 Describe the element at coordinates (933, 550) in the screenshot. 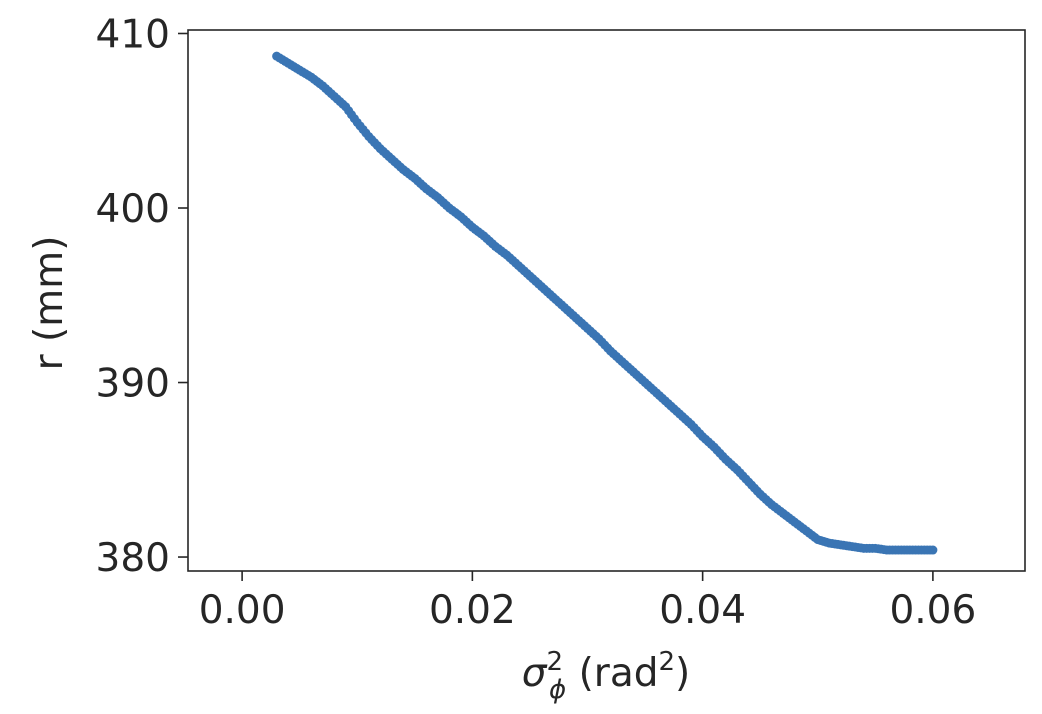

I see `data-point` at that location.